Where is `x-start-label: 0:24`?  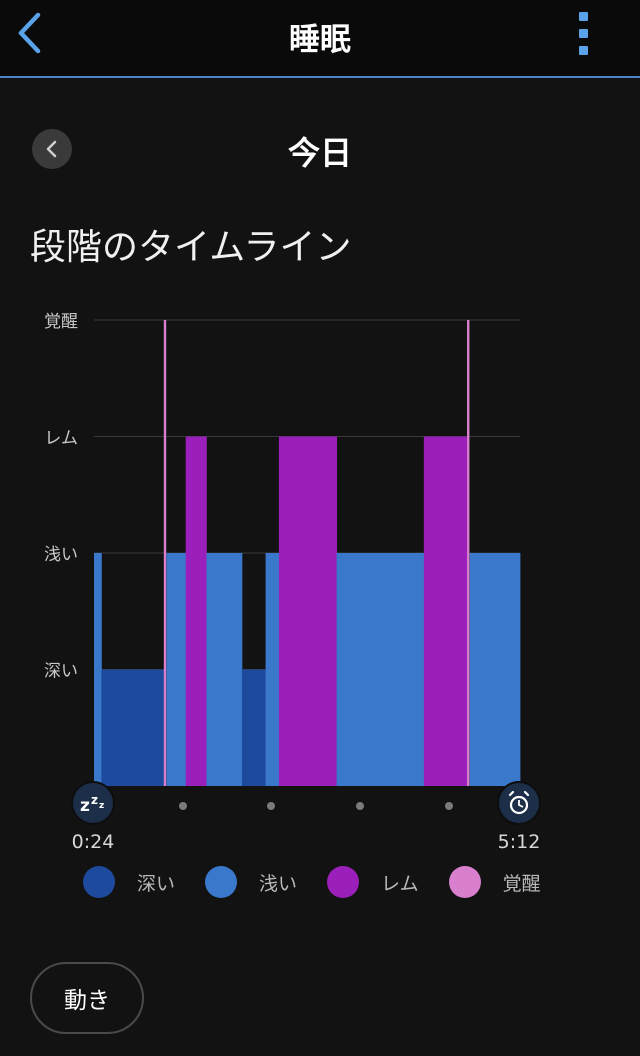 x-start-label: 0:24 is located at coordinates (93, 842).